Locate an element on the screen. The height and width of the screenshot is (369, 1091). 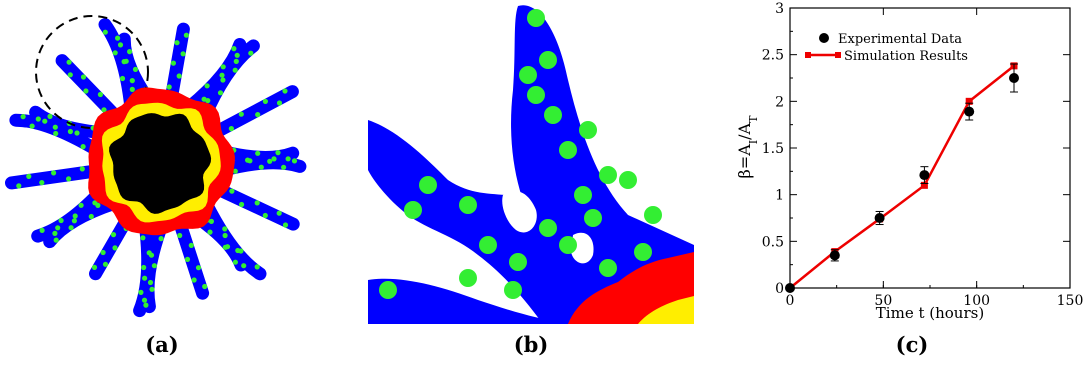
simulation-line is located at coordinates (902, 176).